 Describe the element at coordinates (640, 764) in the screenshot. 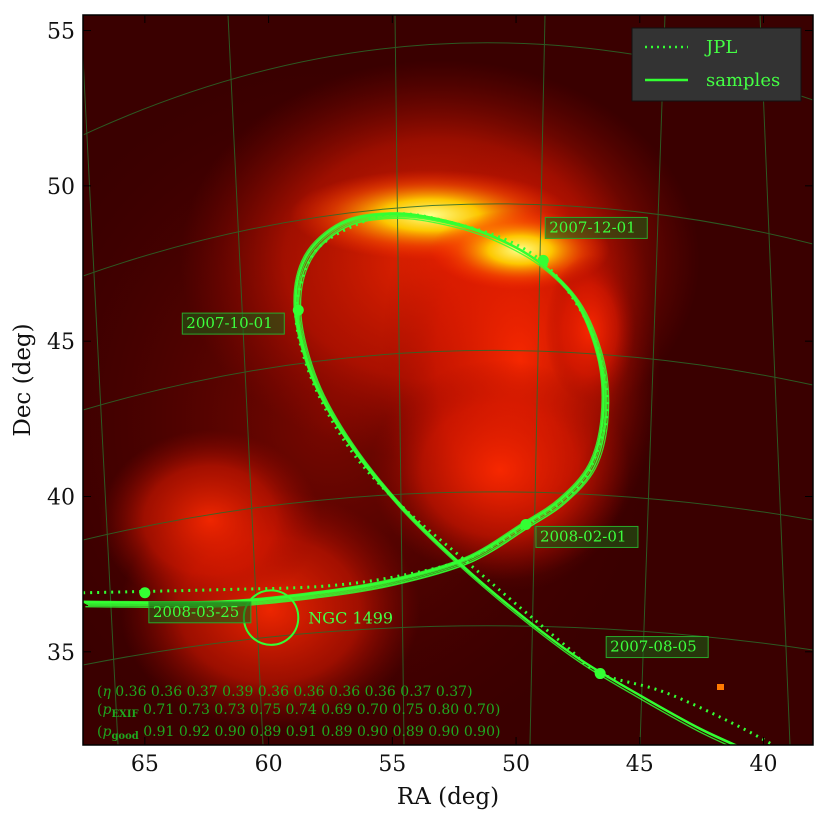

I see `x-tick-label: 45` at that location.